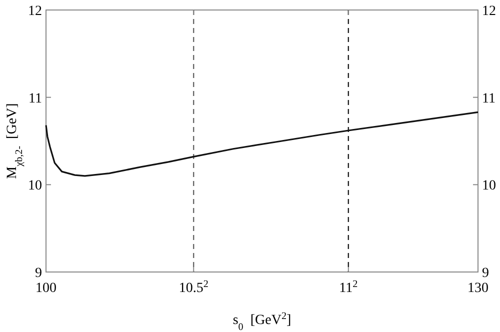 The height and width of the screenshot is (332, 500). What do you see at coordinates (35, 11) in the screenshot?
I see `y-tick-label: 12` at bounding box center [35, 11].